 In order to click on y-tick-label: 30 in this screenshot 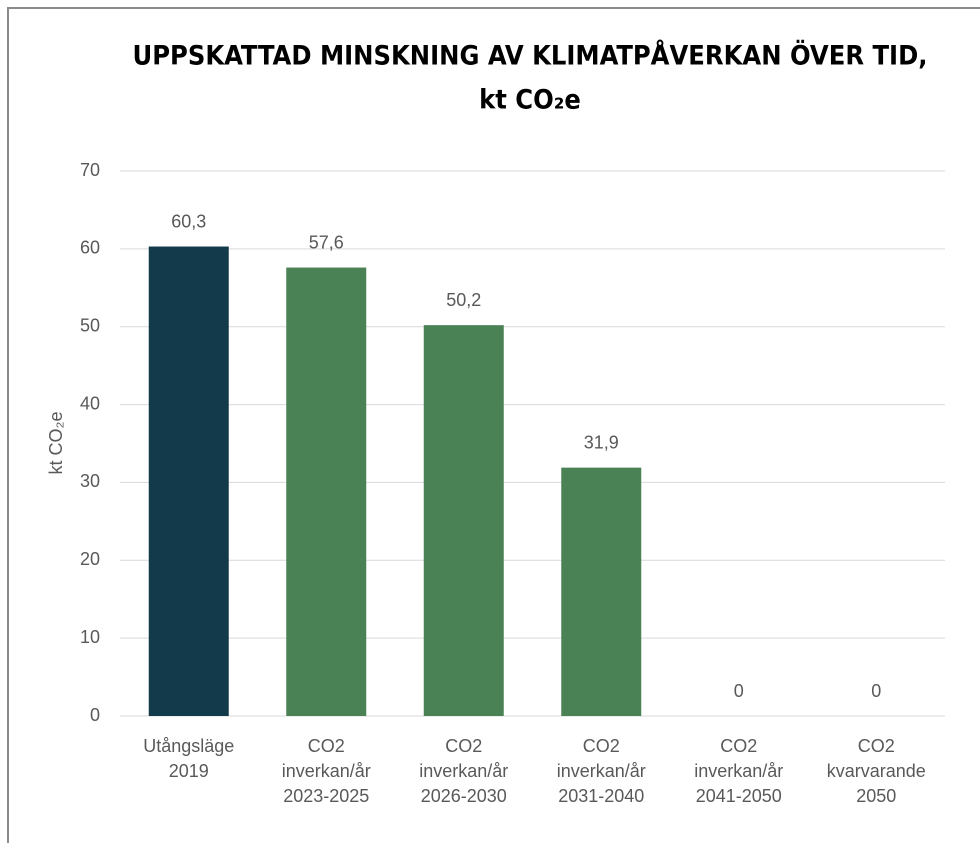, I will do `click(90, 481)`.